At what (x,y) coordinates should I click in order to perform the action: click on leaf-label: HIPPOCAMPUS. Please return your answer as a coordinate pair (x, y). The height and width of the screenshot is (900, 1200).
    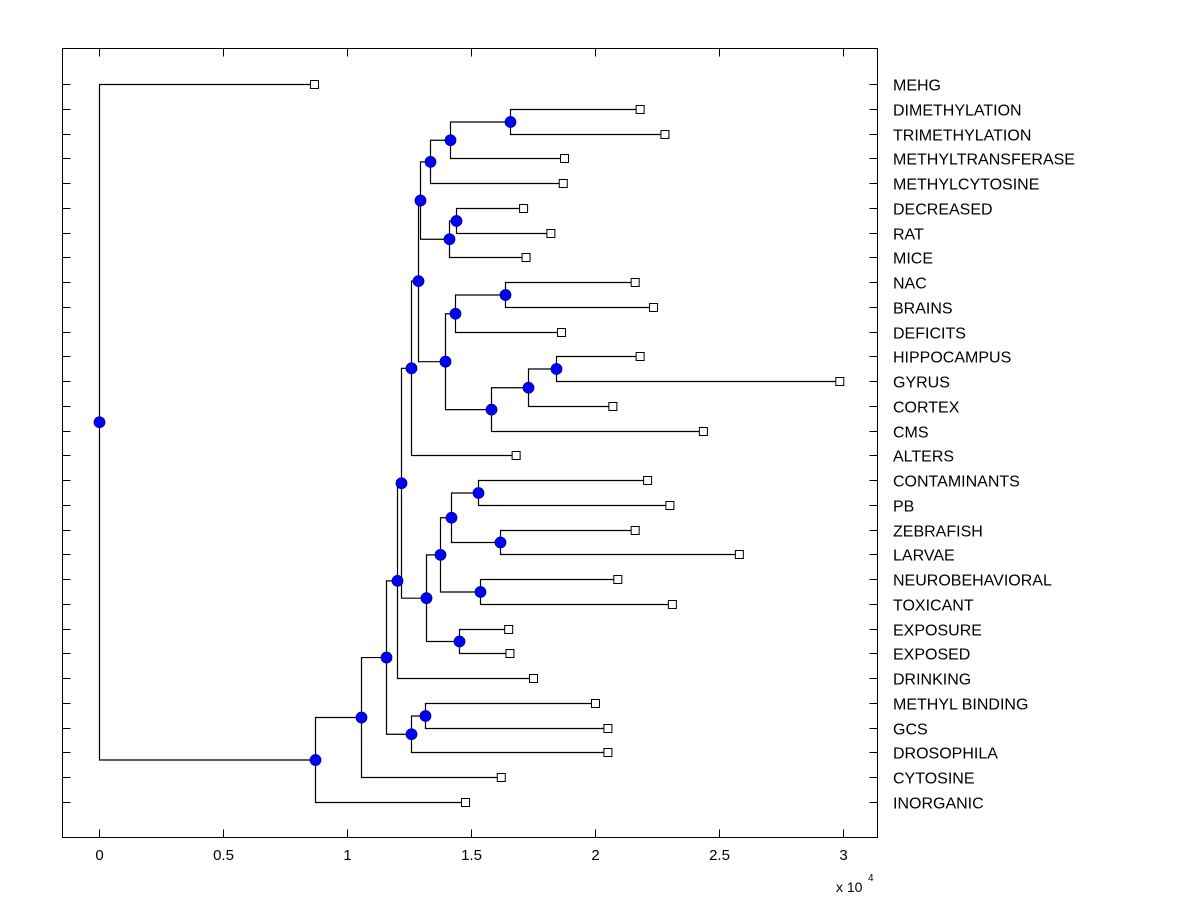
    Looking at the image, I should click on (952, 358).